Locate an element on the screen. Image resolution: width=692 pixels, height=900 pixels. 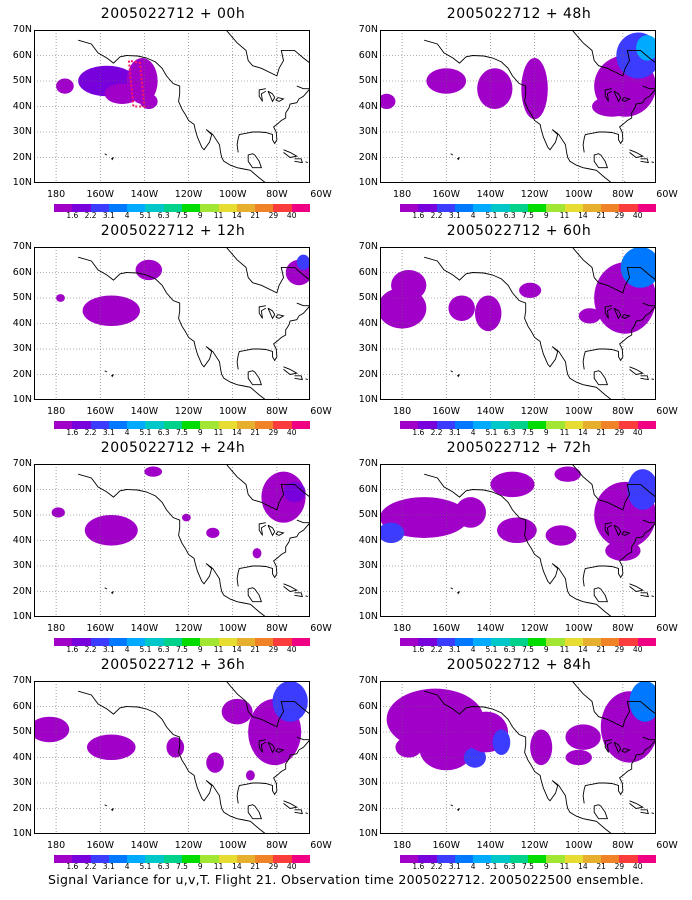
colorbar-label: 3.1 is located at coordinates (108, 432).